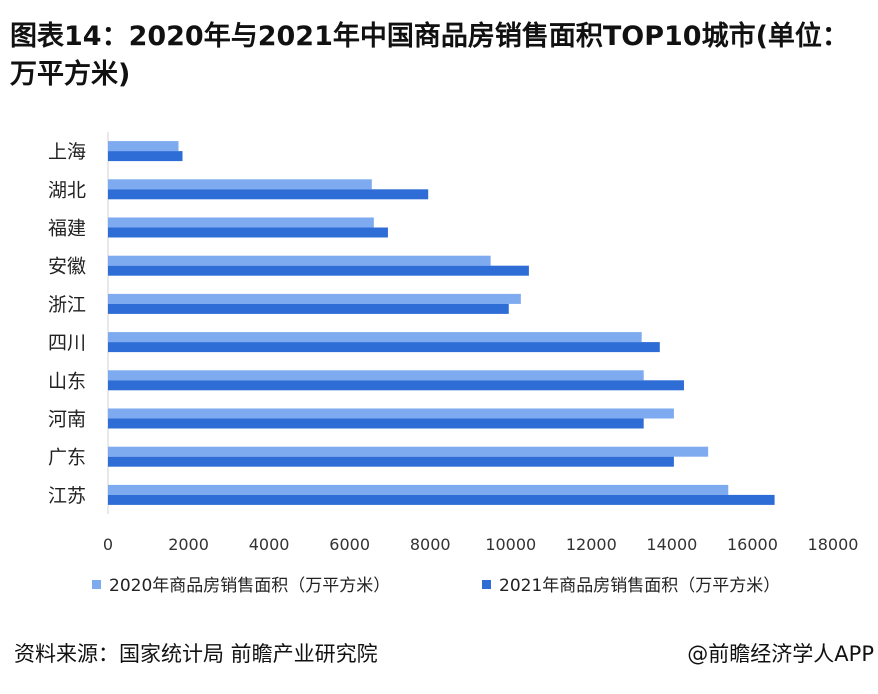  What do you see at coordinates (833, 544) in the screenshot?
I see `x-tick-label: 18000` at bounding box center [833, 544].